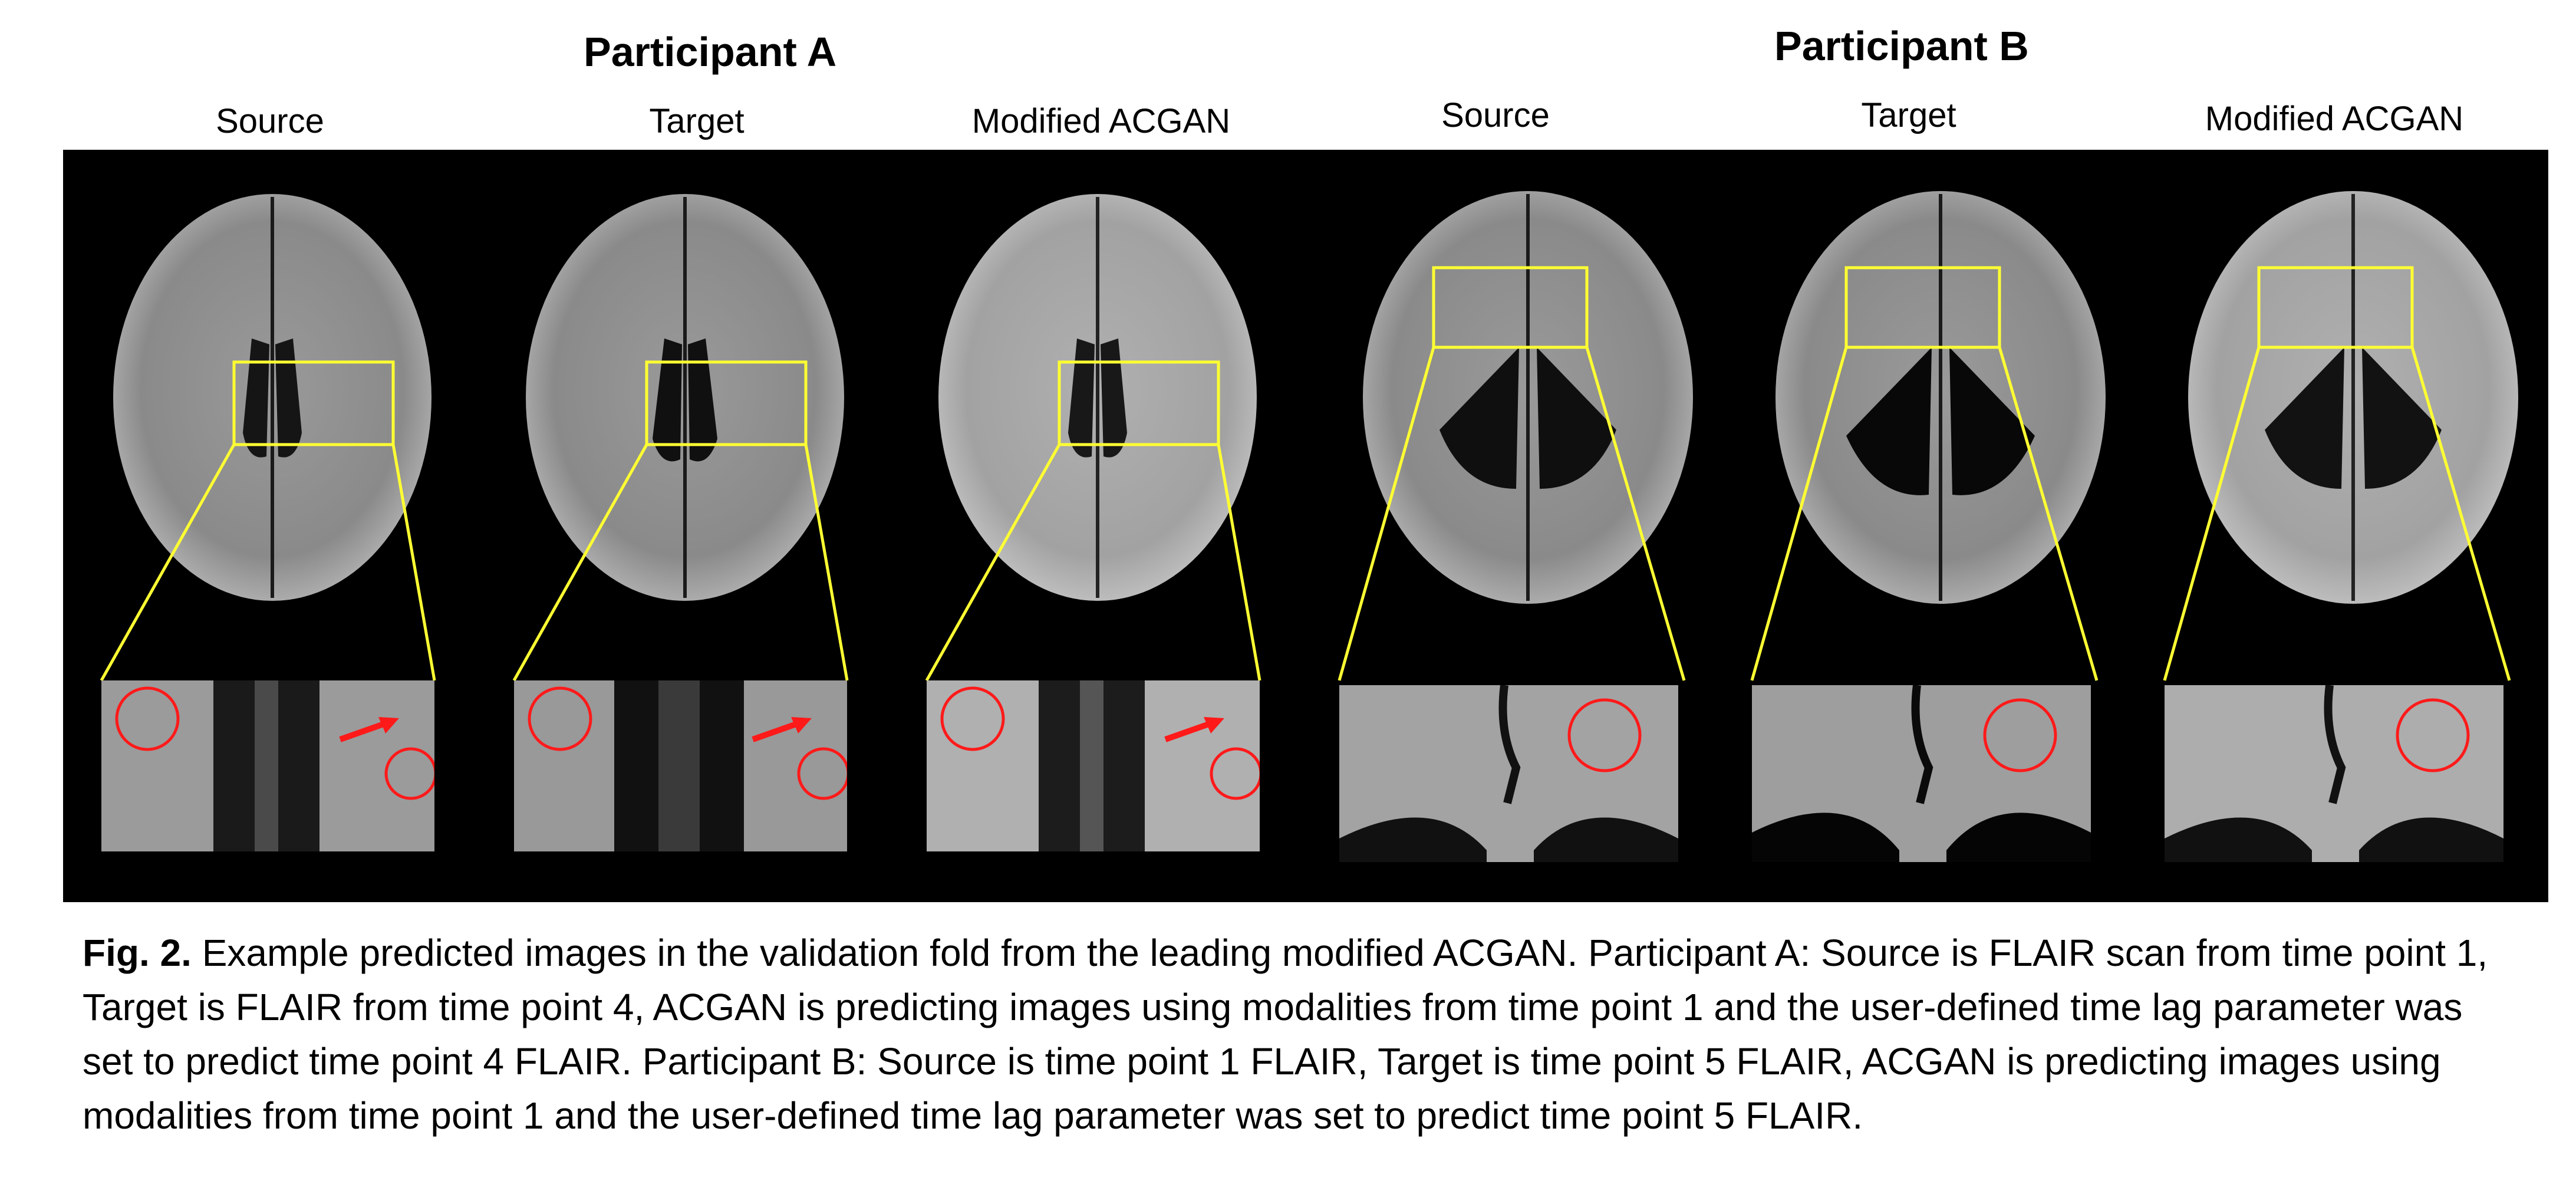 The height and width of the screenshot is (1184, 2576). Describe the element at coordinates (1508, 773) in the screenshot. I see `zoom-panel-b-source` at that location.